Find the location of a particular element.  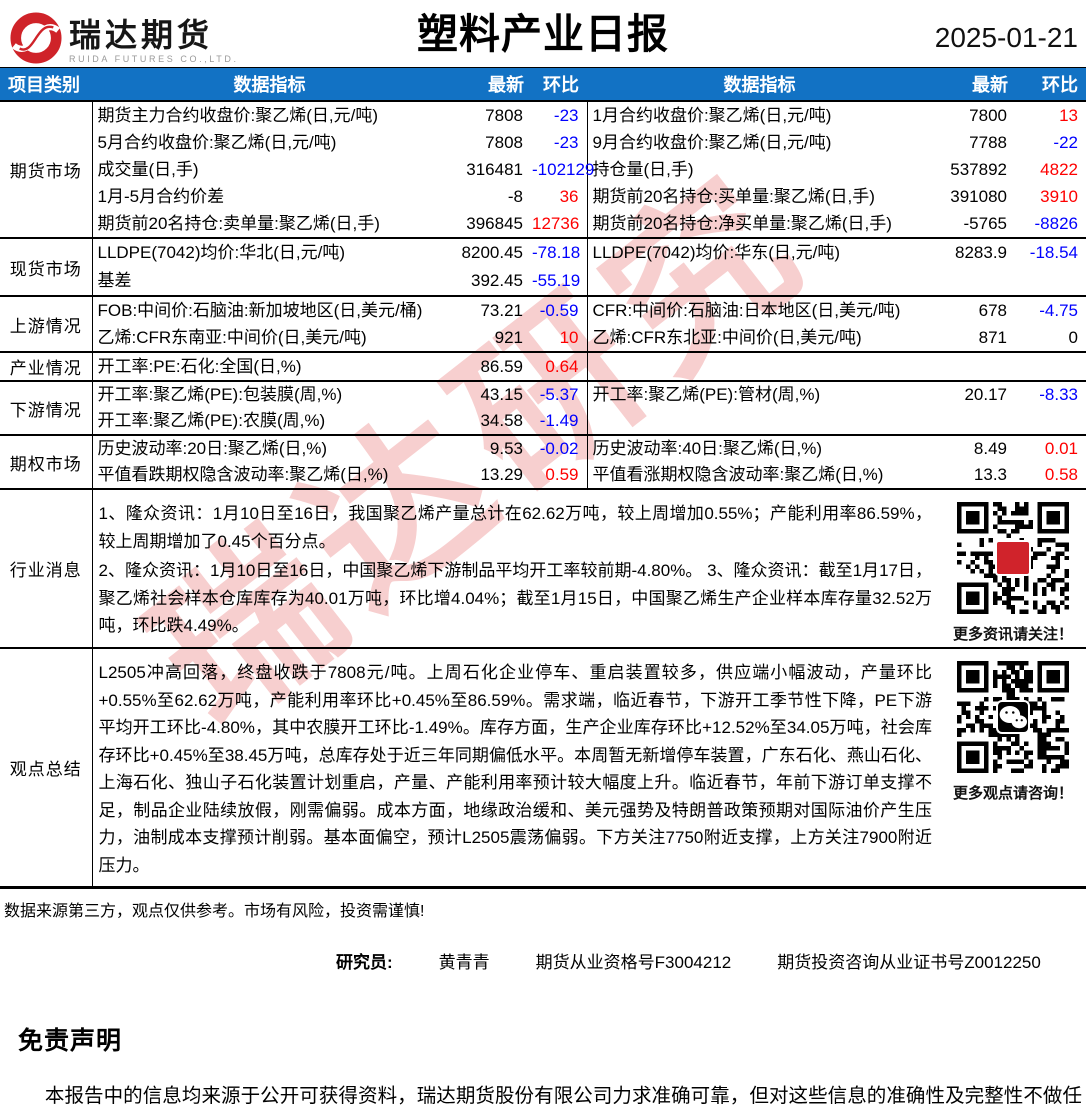

change-value: 0.58 is located at coordinates (1061, 474).